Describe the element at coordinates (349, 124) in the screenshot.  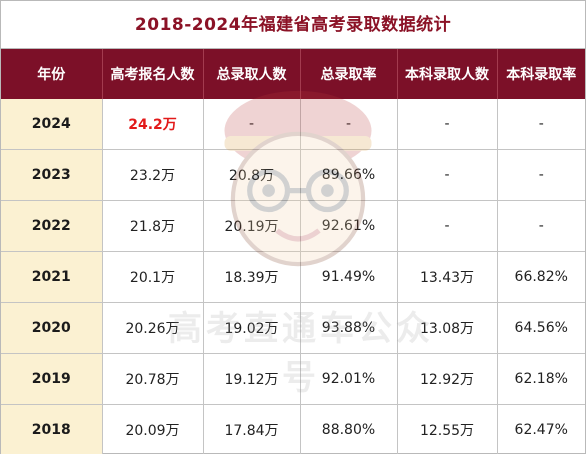
I see `cell-total-rate: -` at that location.